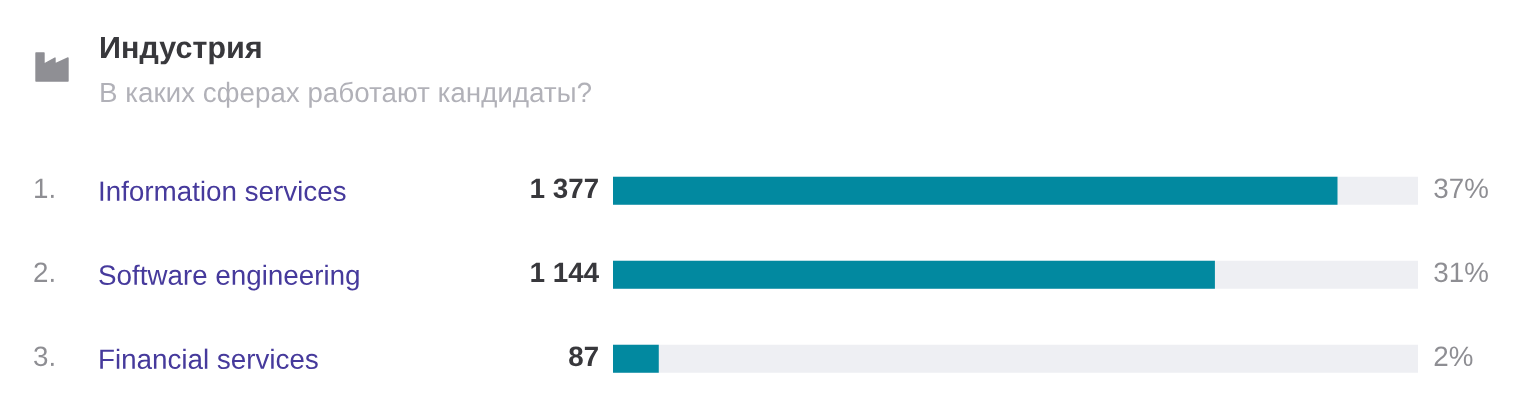 This screenshot has height=400, width=1516. I want to click on text: 2%, so click(1453, 356).